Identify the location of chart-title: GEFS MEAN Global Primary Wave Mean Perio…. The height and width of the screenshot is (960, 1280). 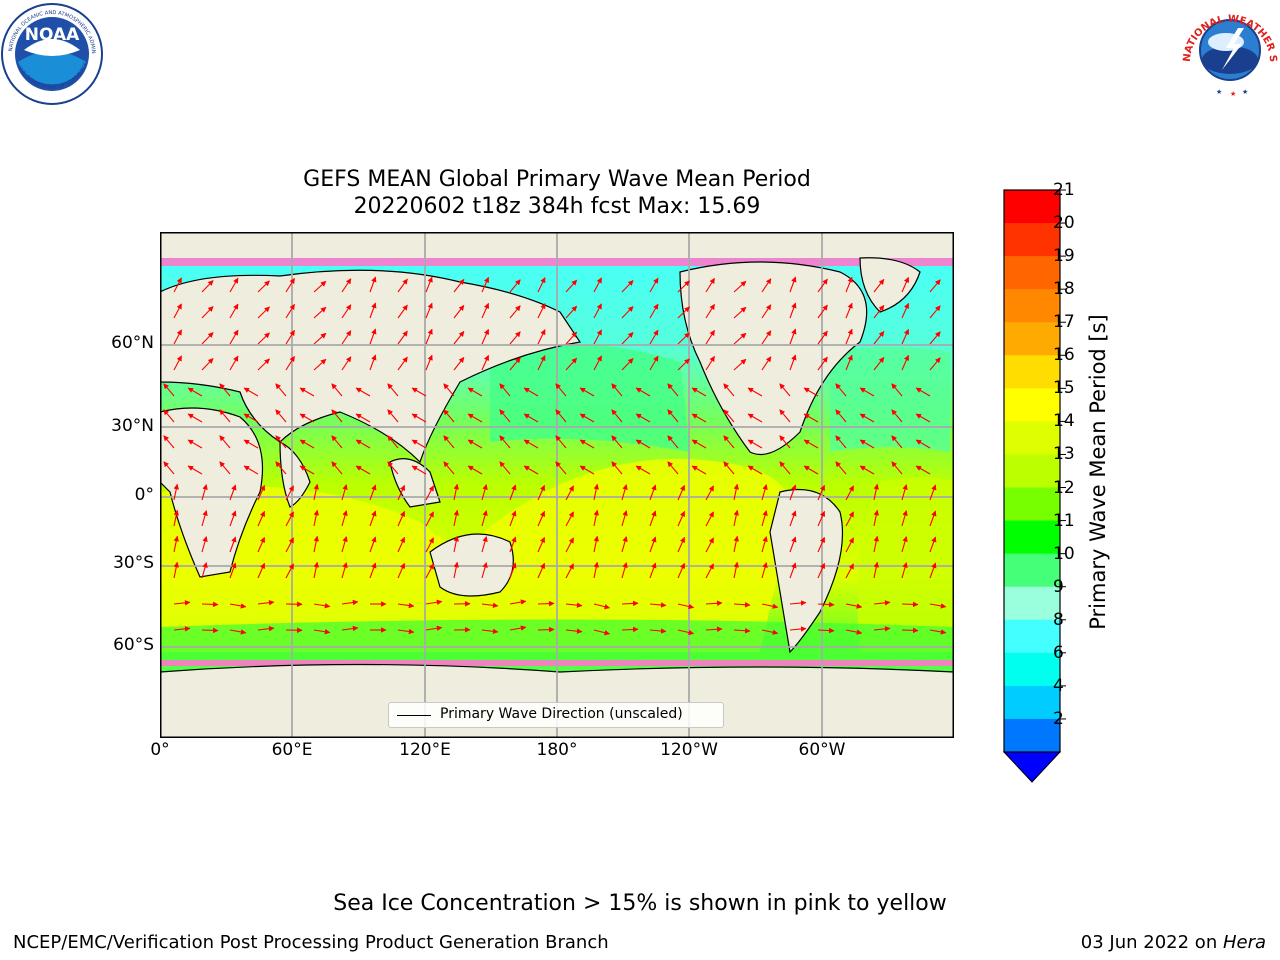
(557, 179).